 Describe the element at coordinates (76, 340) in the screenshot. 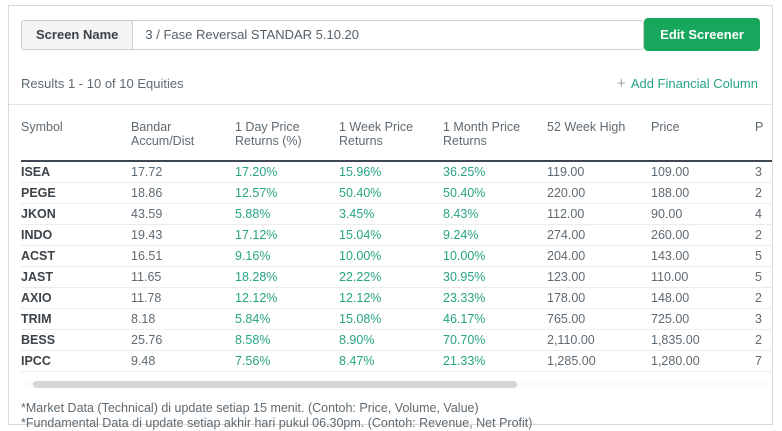

I see `symbol-cell: BESS` at that location.